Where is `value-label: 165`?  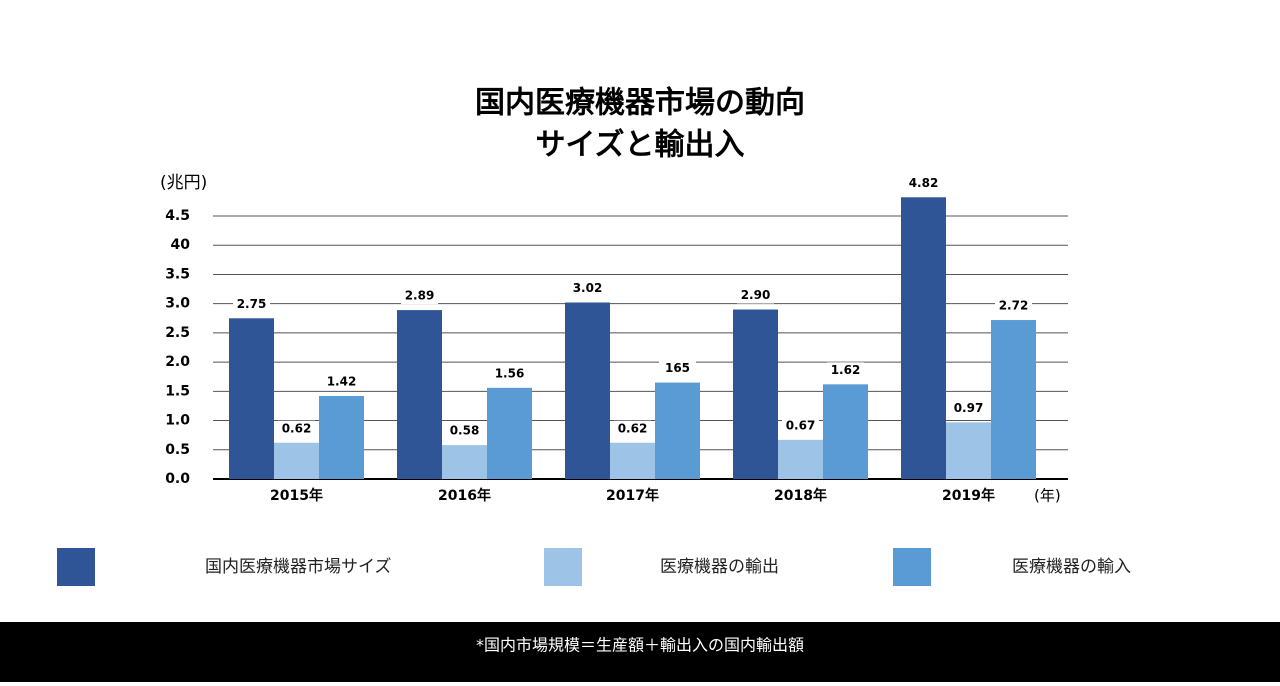 value-label: 165 is located at coordinates (677, 368).